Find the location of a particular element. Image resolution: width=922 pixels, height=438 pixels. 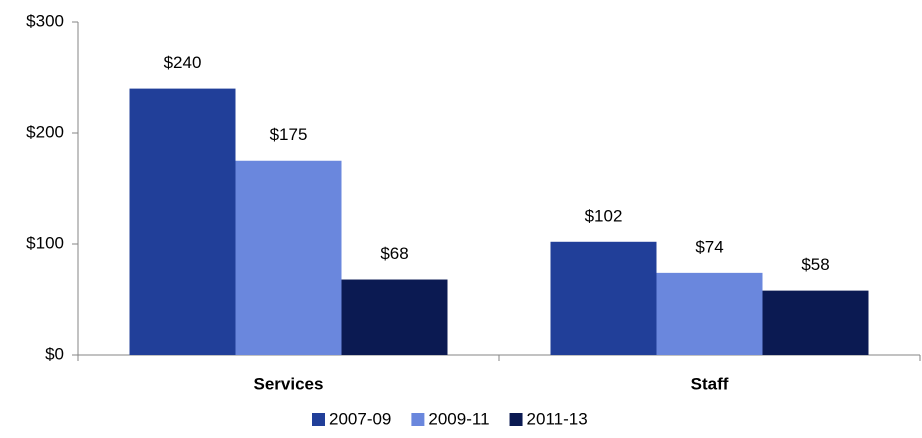

data-label: $240 is located at coordinates (183, 62).